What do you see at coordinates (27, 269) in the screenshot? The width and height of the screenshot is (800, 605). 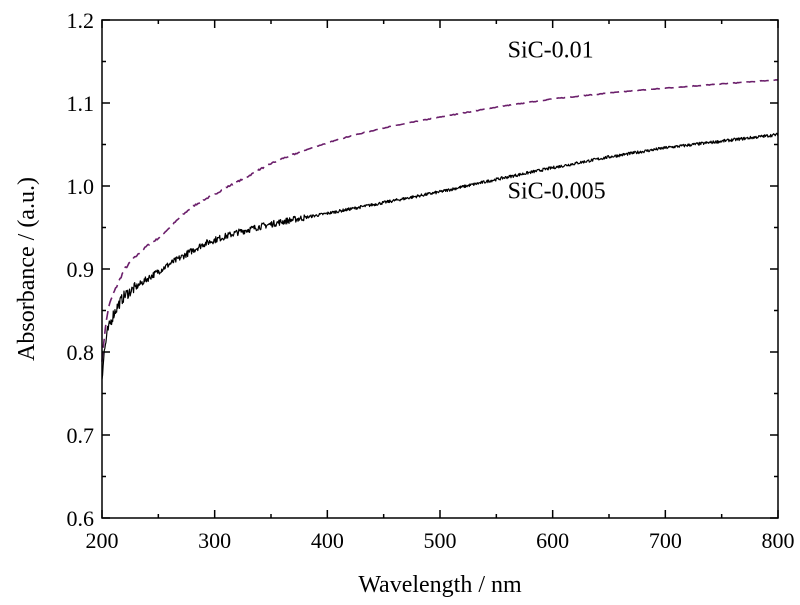 I see `y-axis-title: Absorbance / (a.u.)` at bounding box center [27, 269].